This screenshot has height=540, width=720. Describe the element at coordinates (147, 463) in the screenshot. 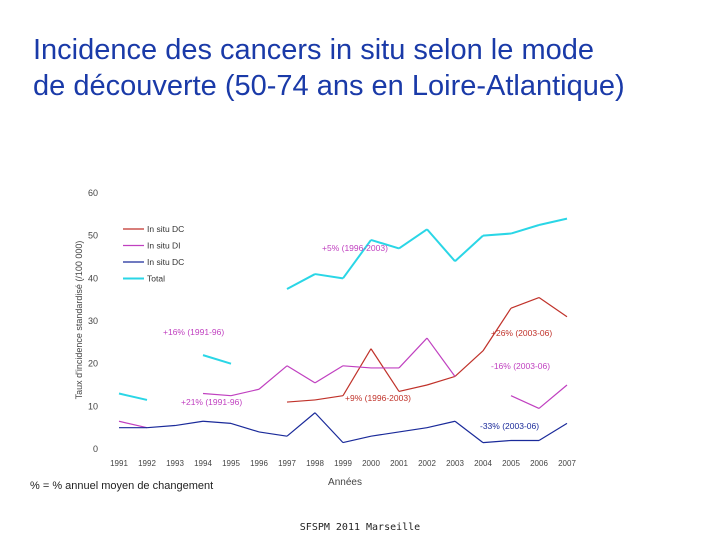

I see `x-tick-label: 1992` at that location.